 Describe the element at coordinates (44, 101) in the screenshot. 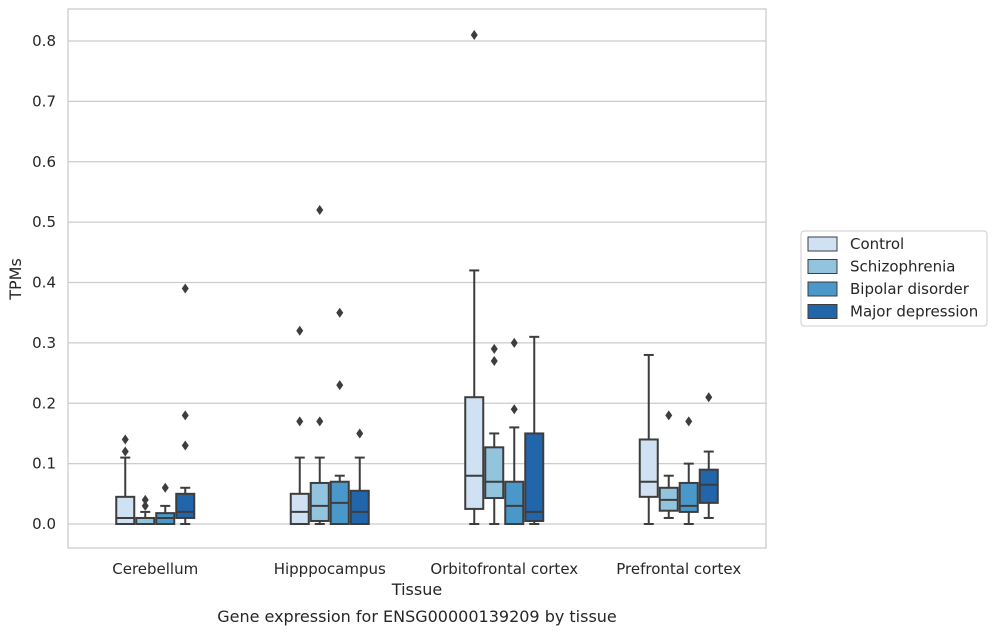

I see `y-tick-label: 0.7` at that location.